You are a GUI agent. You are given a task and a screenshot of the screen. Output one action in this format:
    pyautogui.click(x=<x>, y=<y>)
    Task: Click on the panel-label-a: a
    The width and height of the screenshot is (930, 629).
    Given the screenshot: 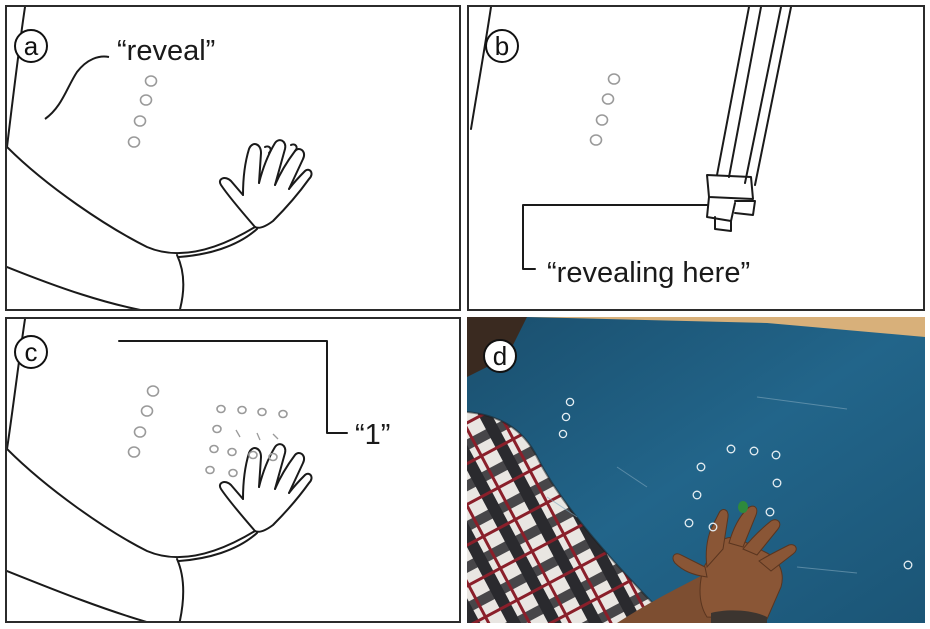 What is the action you would take?
    pyautogui.click(x=31, y=46)
    